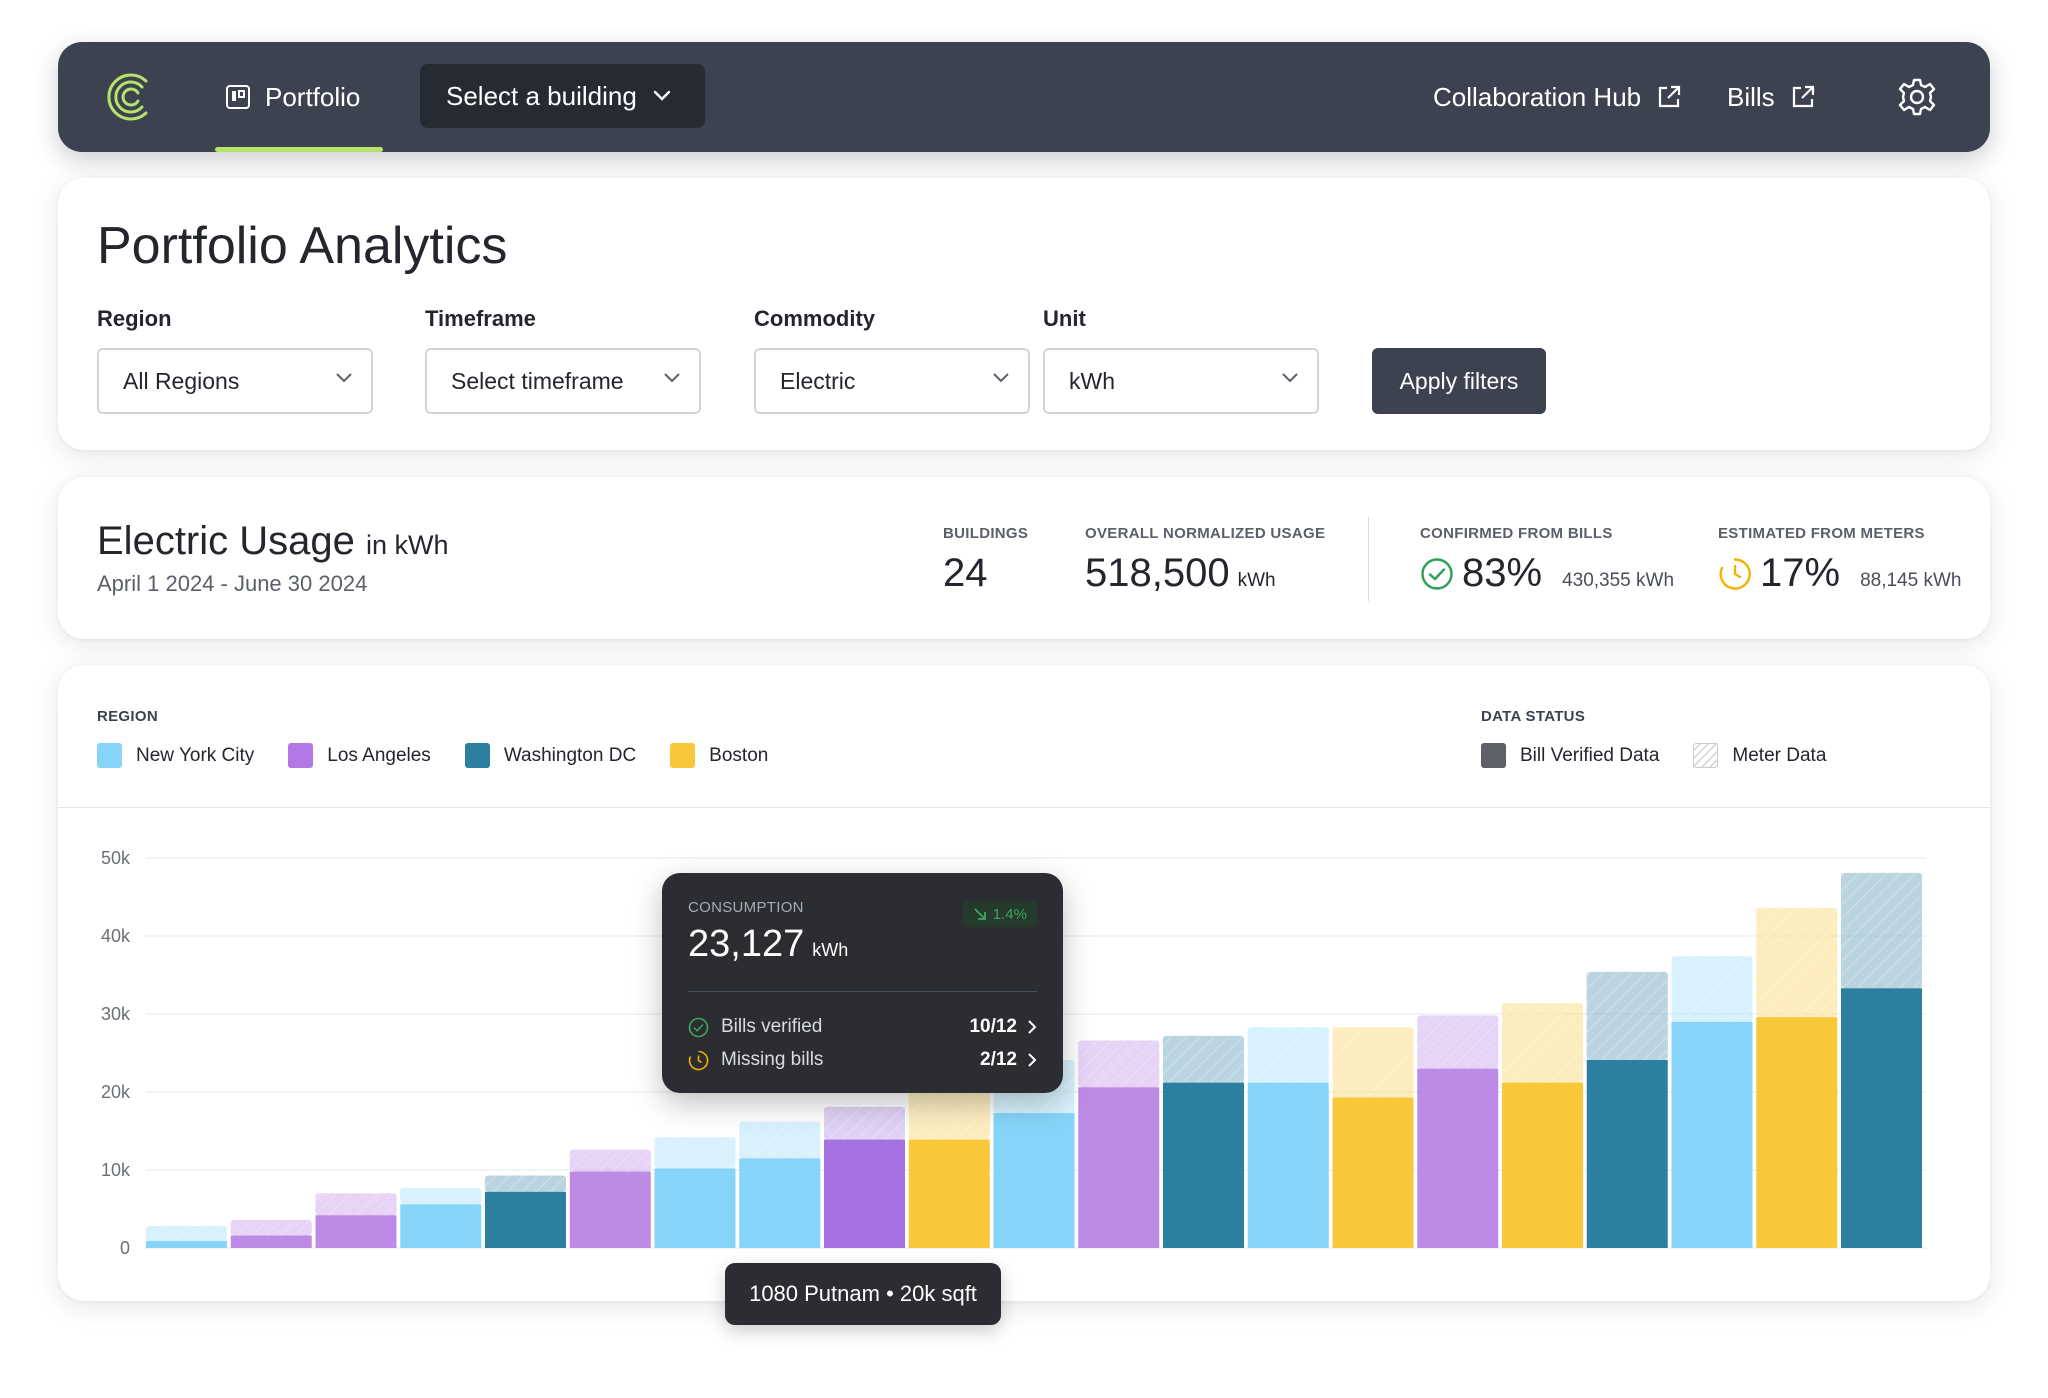 The height and width of the screenshot is (1398, 2048). I want to click on usage-title-text: Electric Usage, so click(226, 541).